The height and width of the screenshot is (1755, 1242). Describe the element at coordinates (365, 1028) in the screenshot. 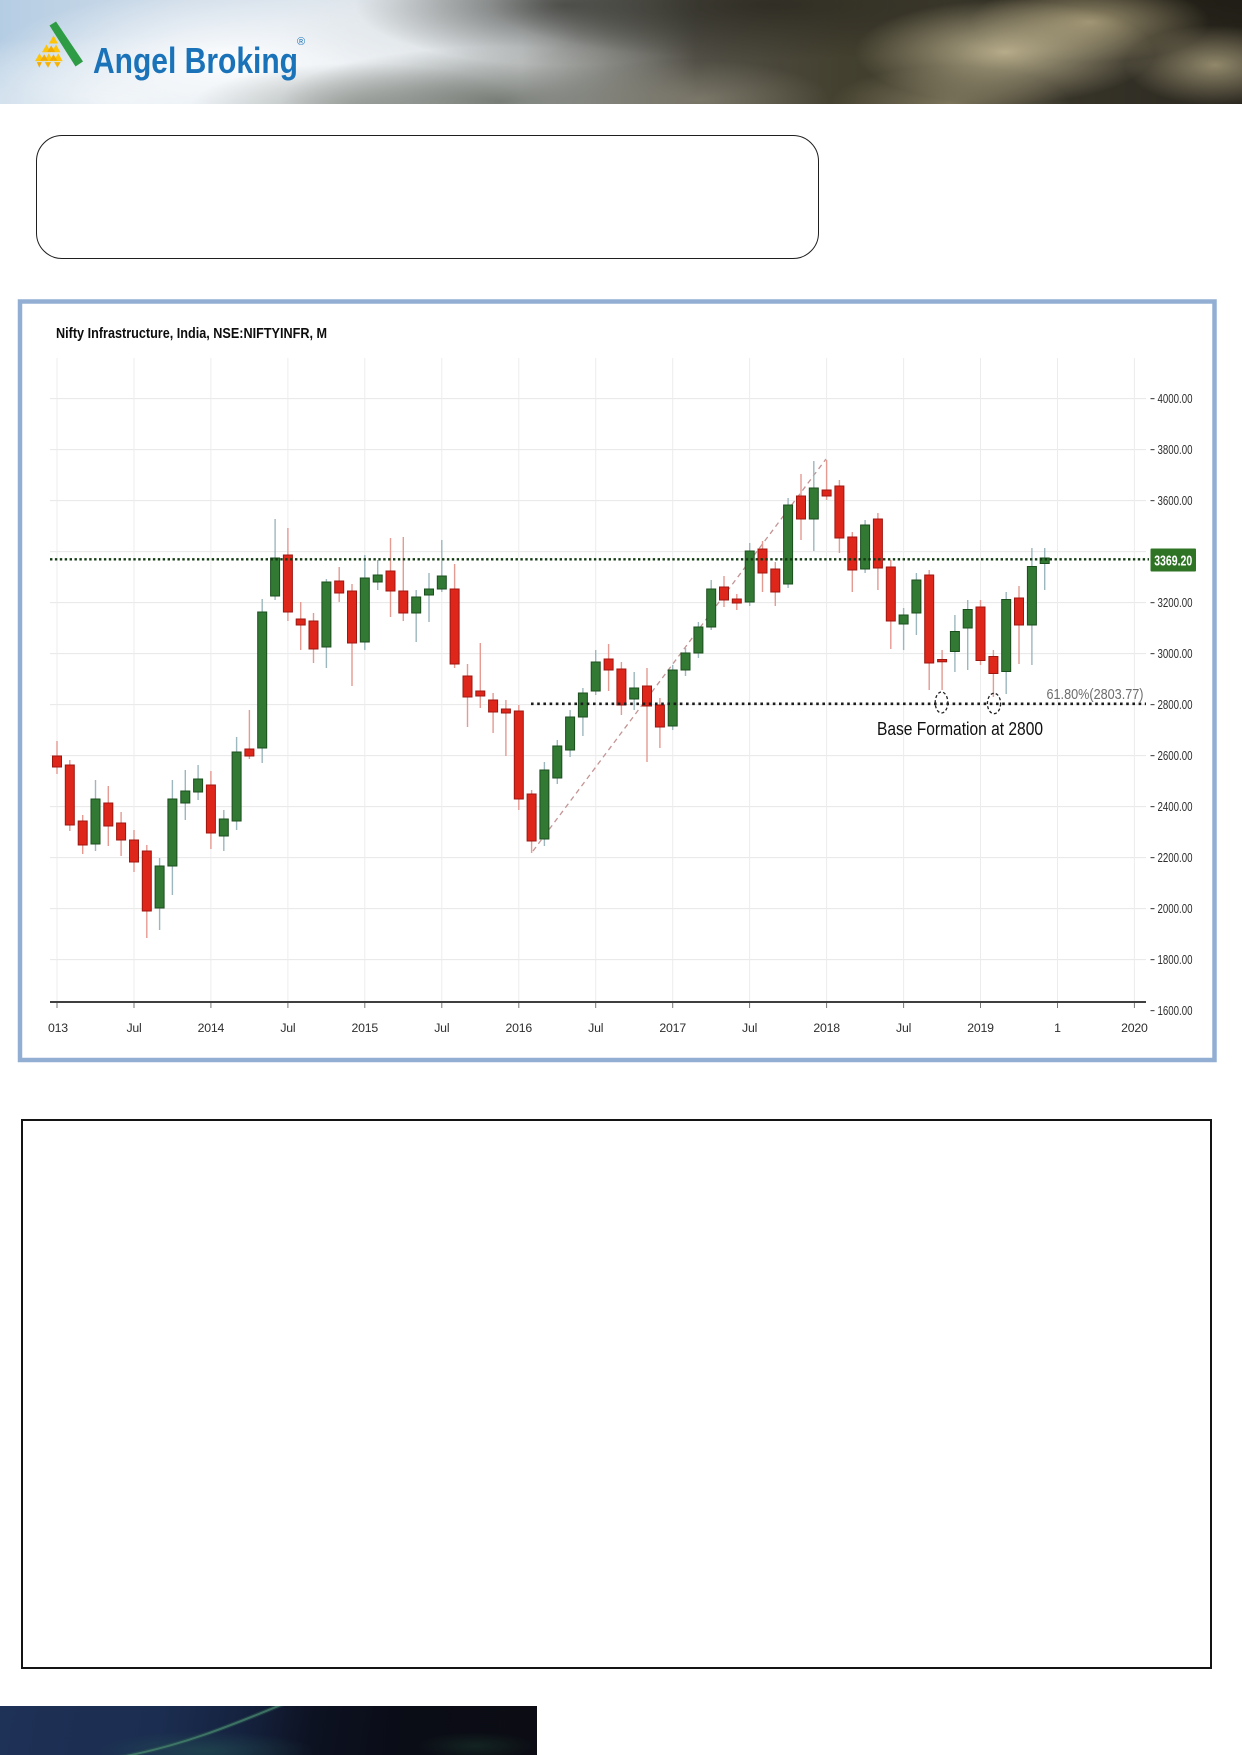

I see `svg-text: 2015` at that location.